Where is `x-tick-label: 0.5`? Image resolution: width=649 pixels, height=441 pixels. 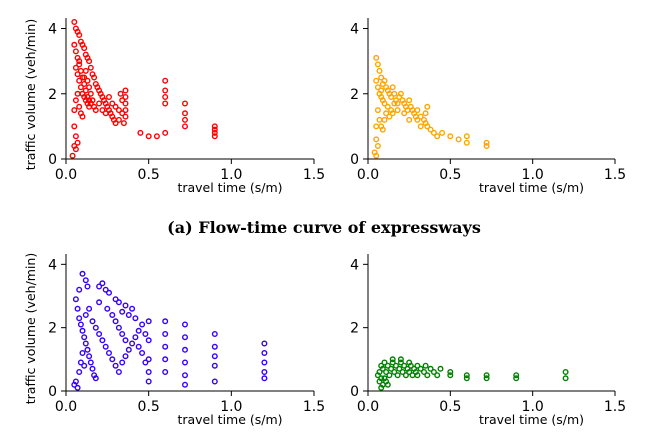
x-tick-label: 0.5 is located at coordinates (450, 175).